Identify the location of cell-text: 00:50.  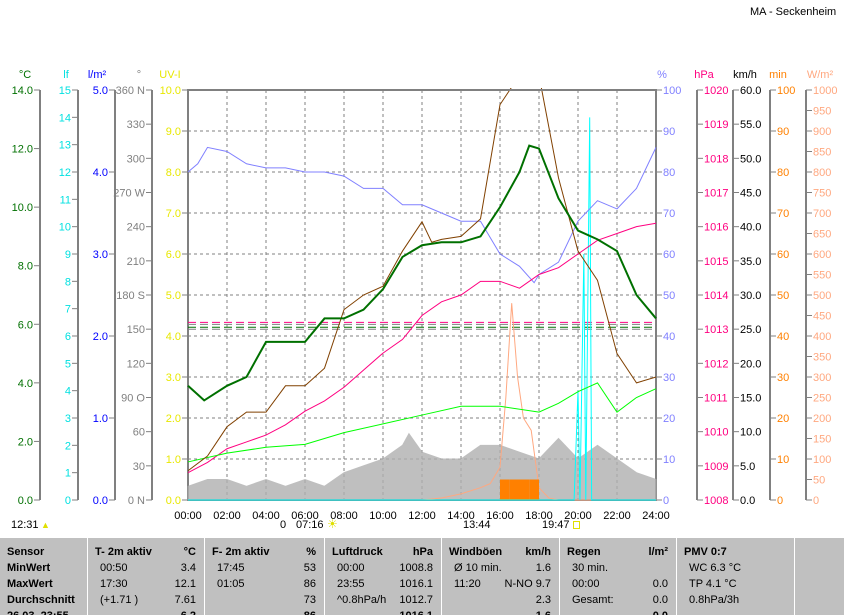
(114, 568).